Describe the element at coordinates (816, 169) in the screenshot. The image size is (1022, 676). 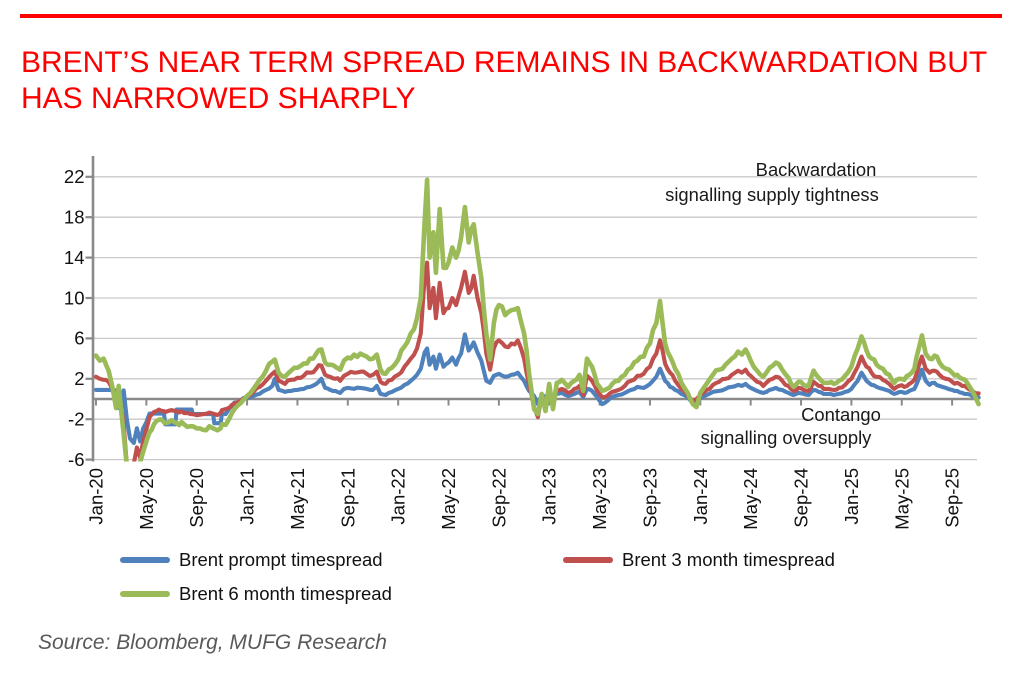
I see `annotation-backwardation-line1: Backwardation` at that location.